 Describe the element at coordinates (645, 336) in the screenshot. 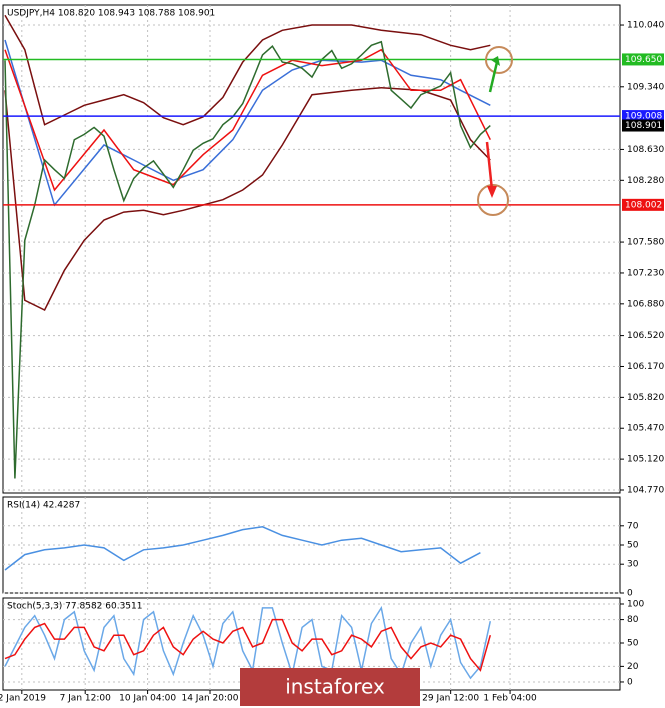

I see `y-tick-label: 106.520` at that location.